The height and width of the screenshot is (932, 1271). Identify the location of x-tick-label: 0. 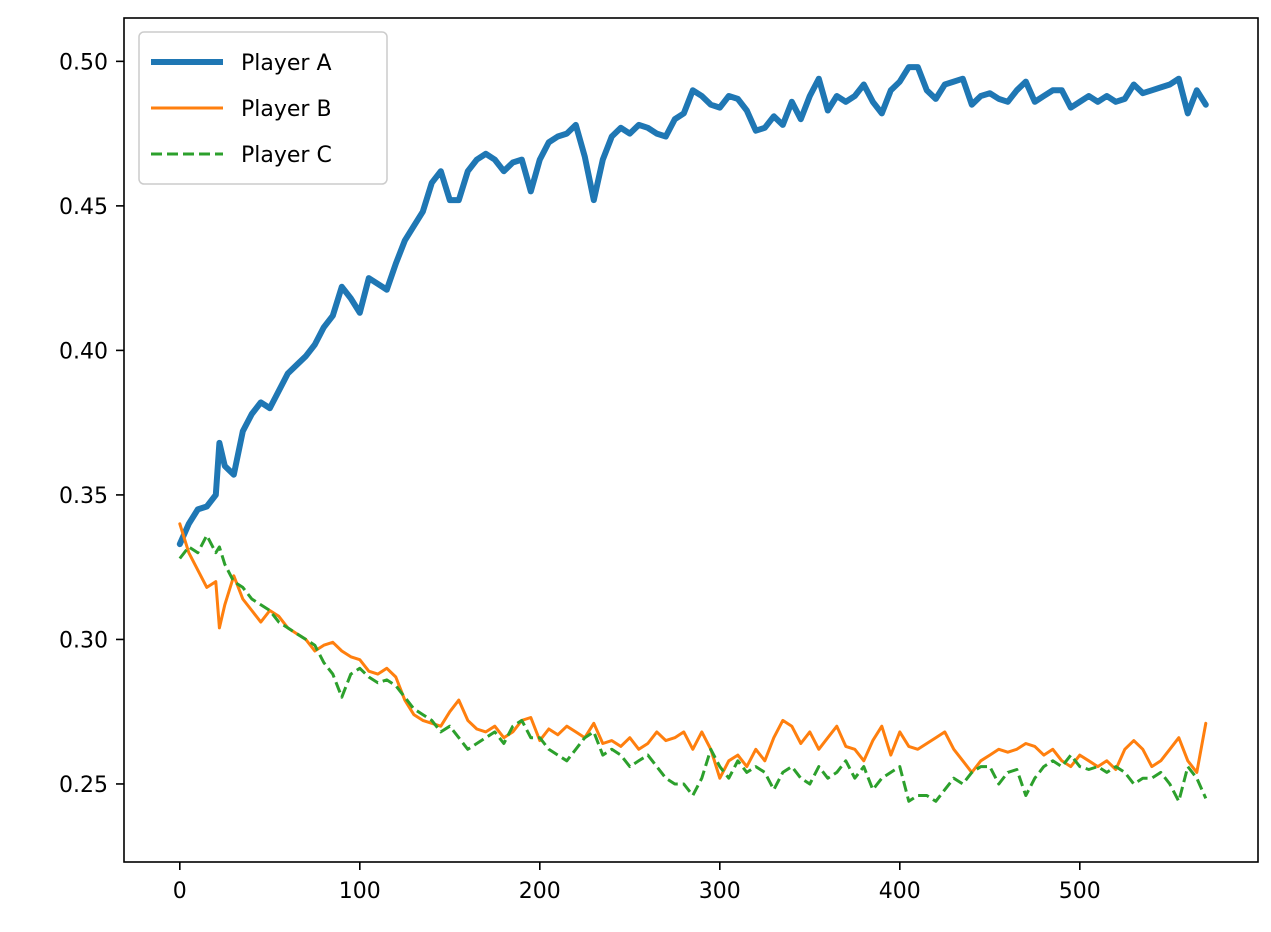
(180, 891).